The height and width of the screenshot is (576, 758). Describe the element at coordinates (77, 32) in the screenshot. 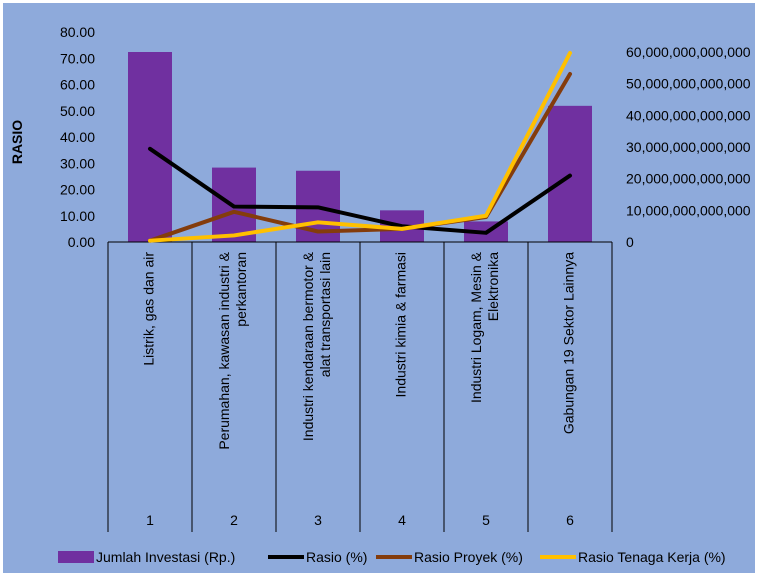

I see `left-tick-label: 80.00` at that location.